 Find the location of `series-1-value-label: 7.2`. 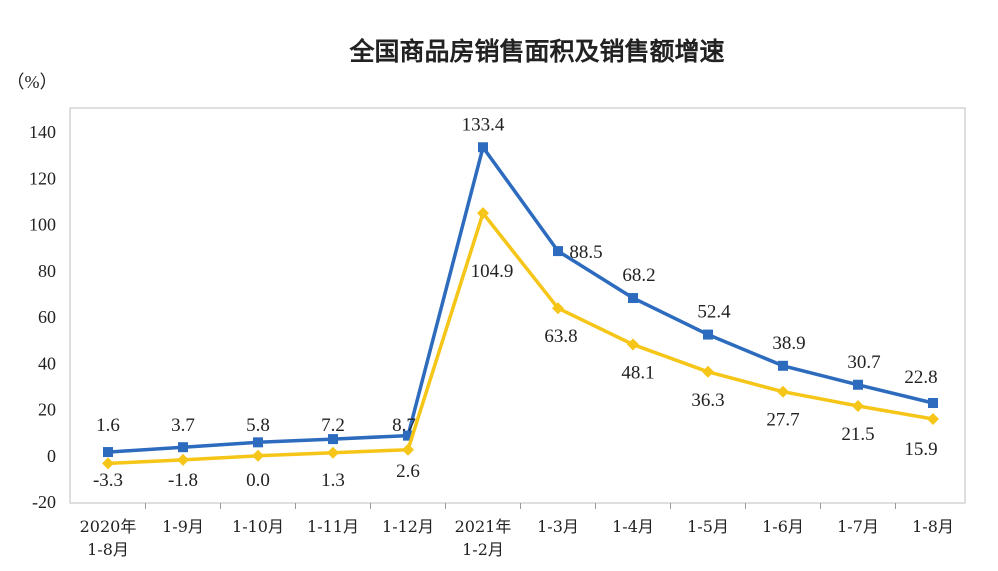

series-1-value-label: 7.2 is located at coordinates (333, 425).